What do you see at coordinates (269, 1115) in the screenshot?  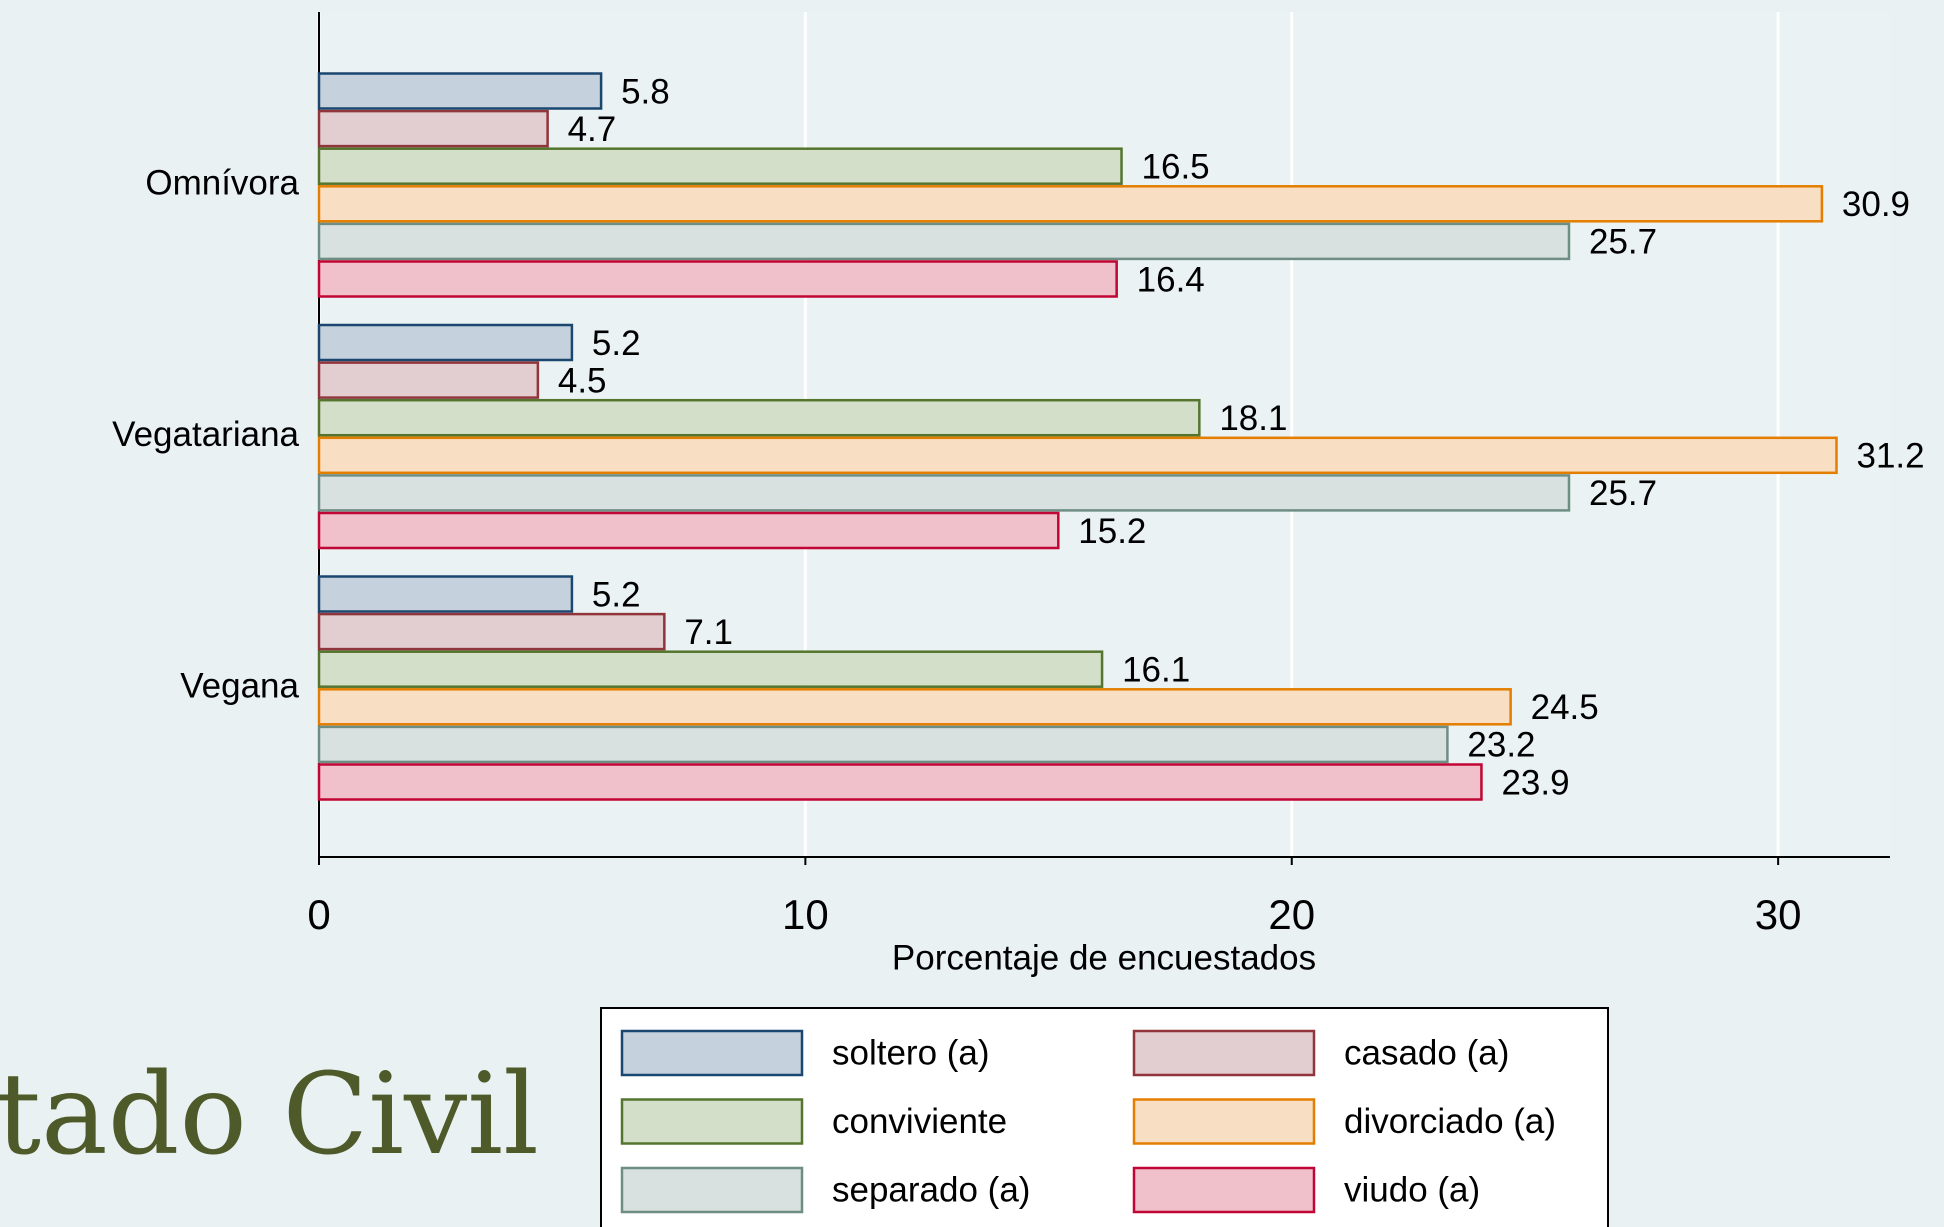 I see `background-title: tado Civil` at bounding box center [269, 1115].